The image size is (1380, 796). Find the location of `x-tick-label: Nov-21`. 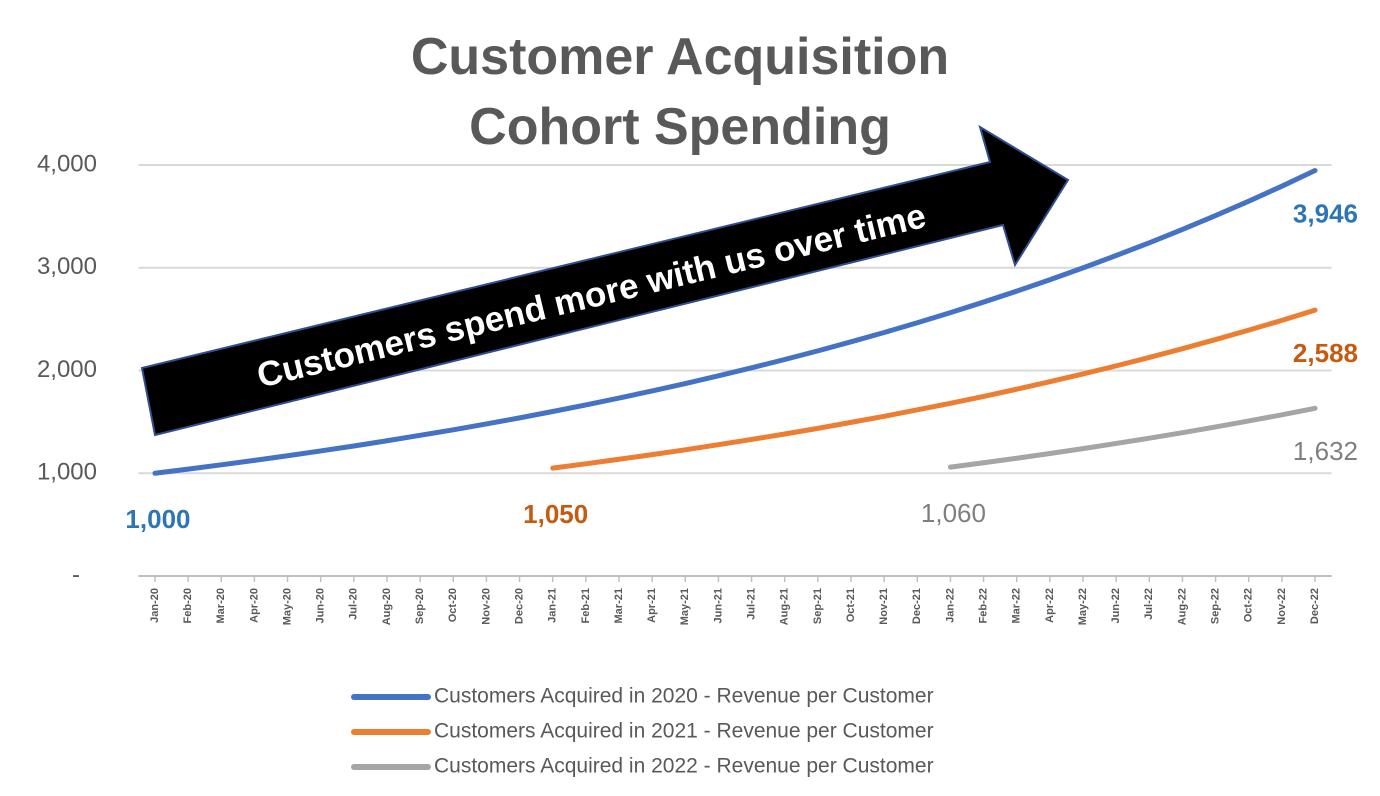

x-tick-label: Nov-21 is located at coordinates (884, 606).